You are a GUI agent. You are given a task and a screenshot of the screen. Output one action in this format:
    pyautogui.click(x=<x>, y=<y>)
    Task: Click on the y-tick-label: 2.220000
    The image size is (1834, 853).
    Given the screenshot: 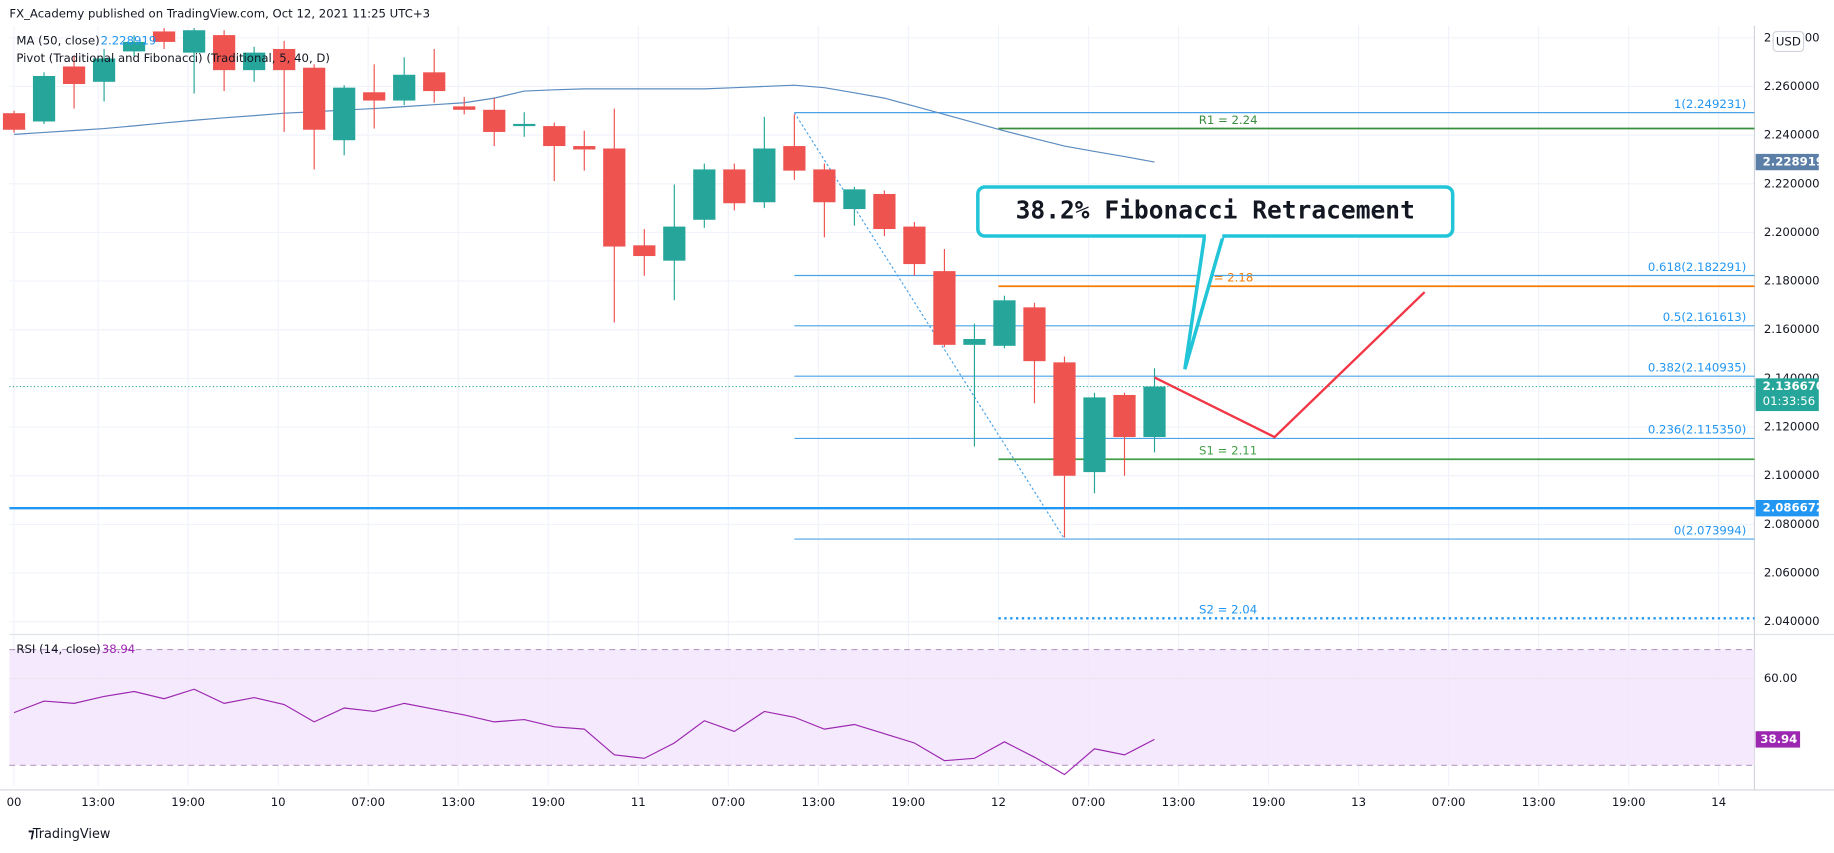 What is the action you would take?
    pyautogui.click(x=1792, y=183)
    